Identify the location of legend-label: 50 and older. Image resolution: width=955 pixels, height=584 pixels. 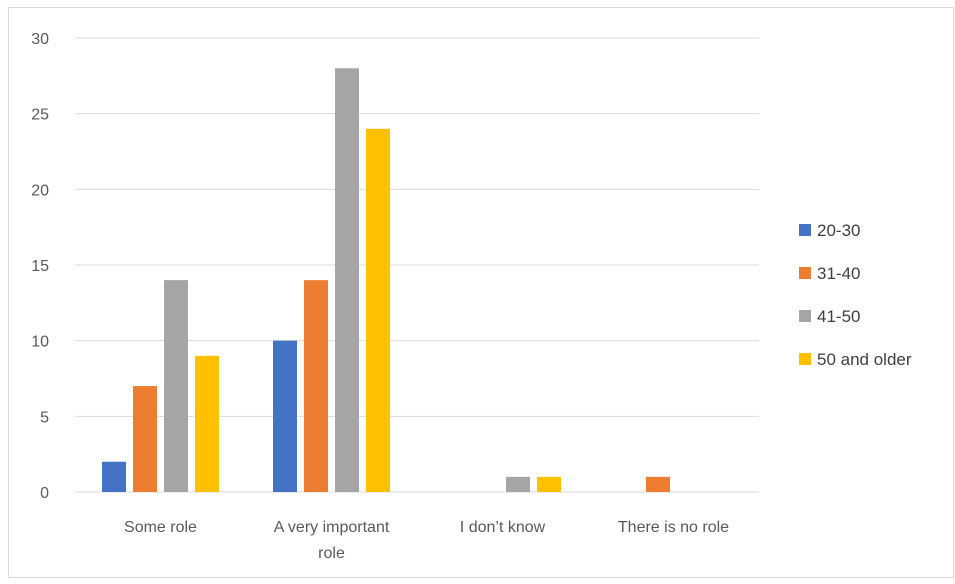
(864, 359).